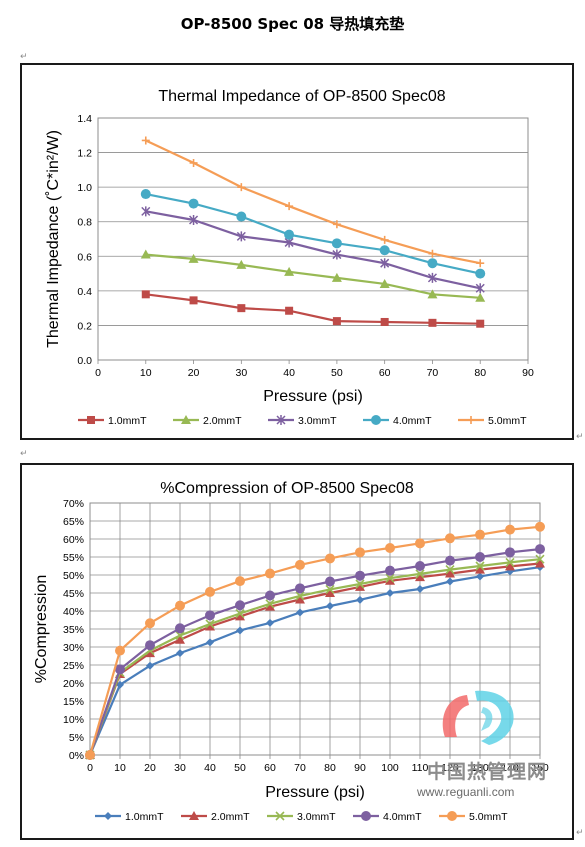  I want to click on x-tick-label: 90, so click(528, 373).